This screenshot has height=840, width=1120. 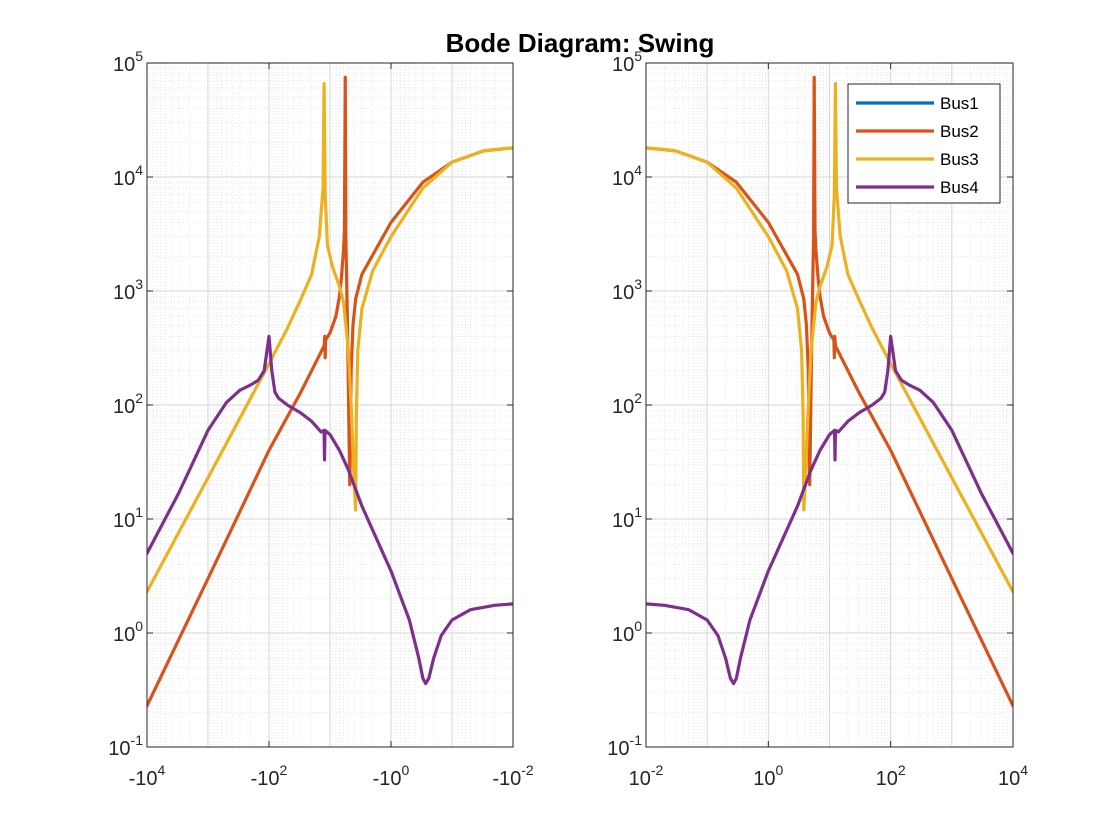 What do you see at coordinates (768, 776) in the screenshot?
I see `x-tick-label: 10⁰` at bounding box center [768, 776].